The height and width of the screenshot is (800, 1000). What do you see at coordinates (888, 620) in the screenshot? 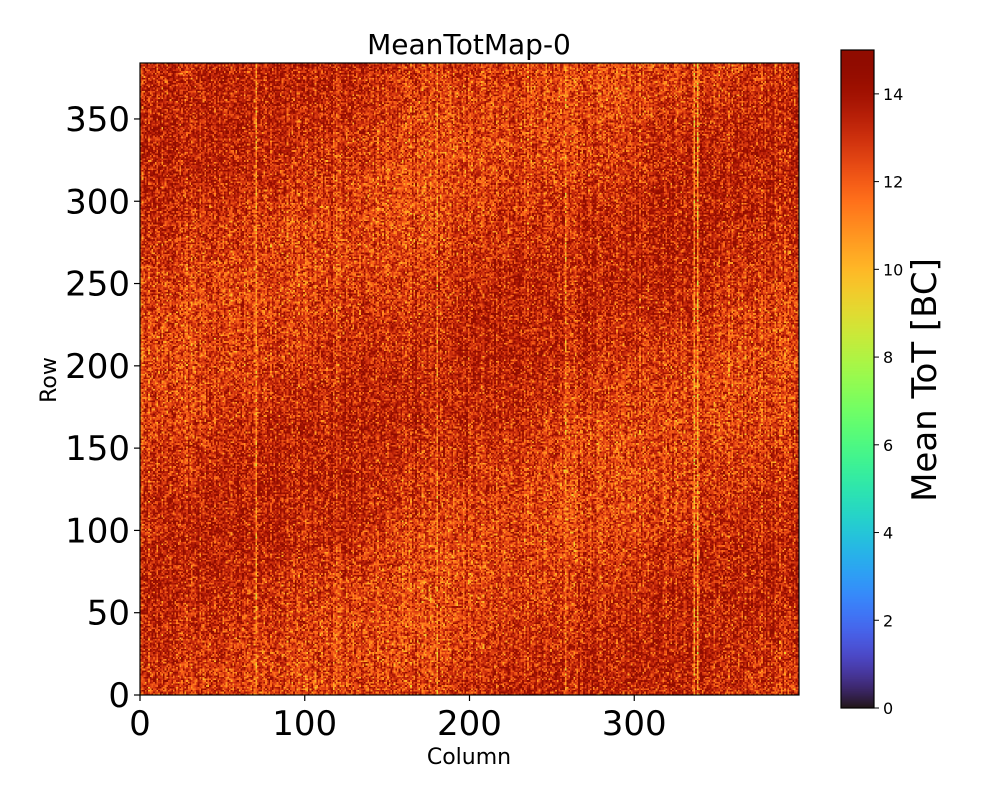
I see `colorbar-tick-label: 2` at bounding box center [888, 620].